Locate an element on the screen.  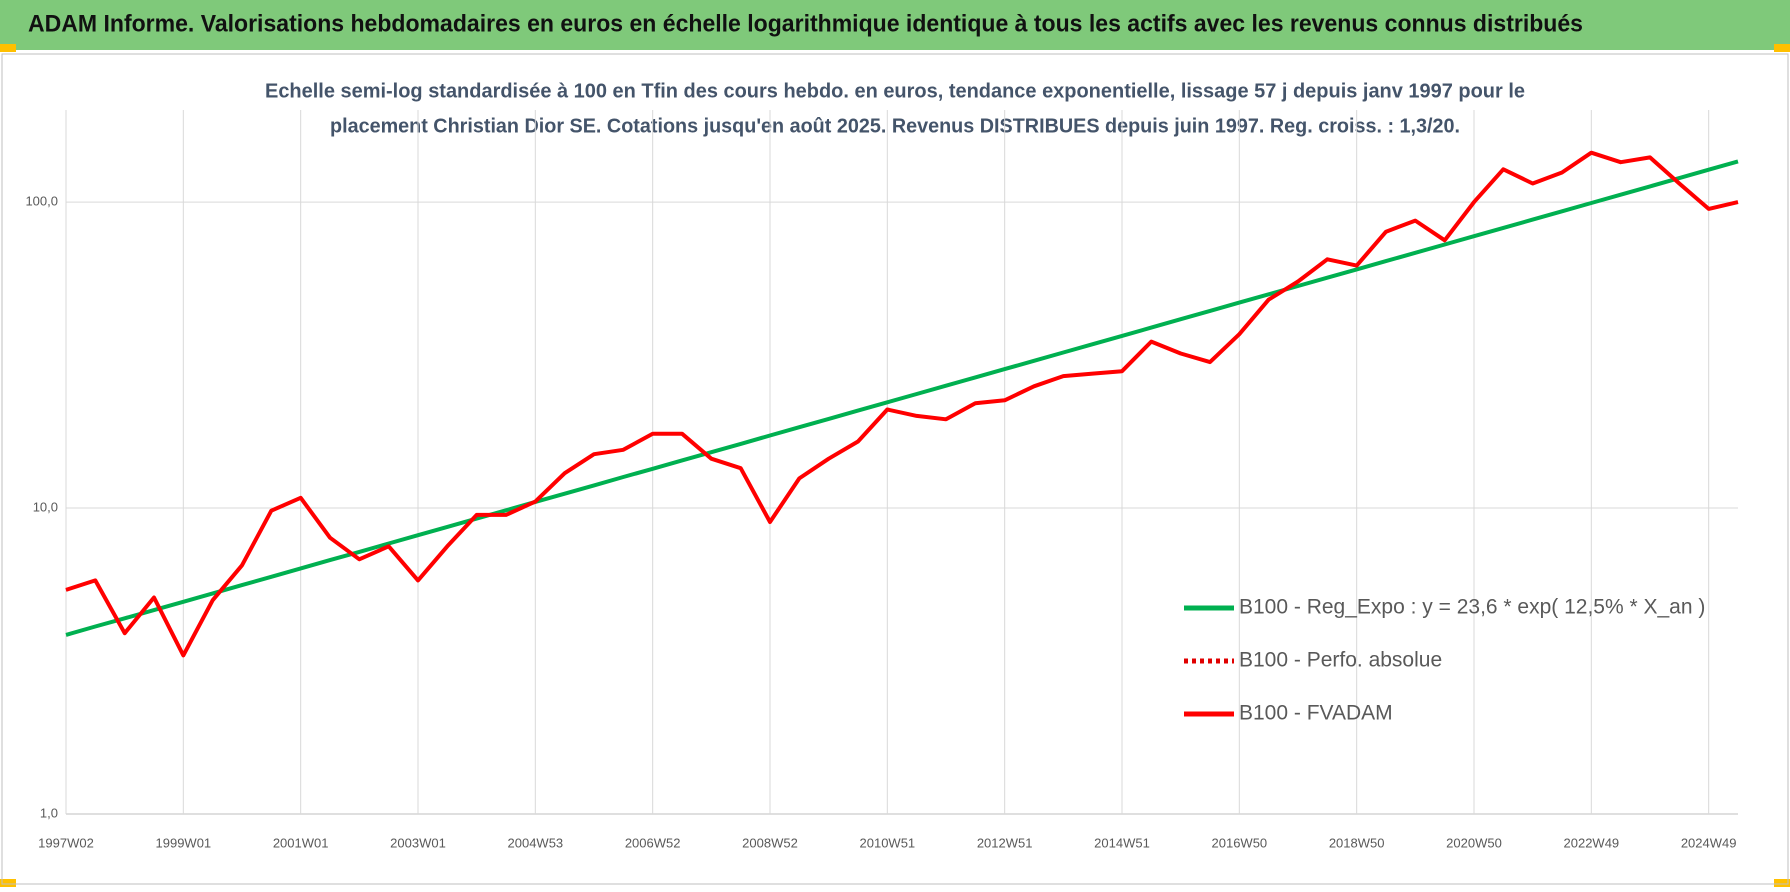
x-tick-label: 2014W51 is located at coordinates (1122, 842).